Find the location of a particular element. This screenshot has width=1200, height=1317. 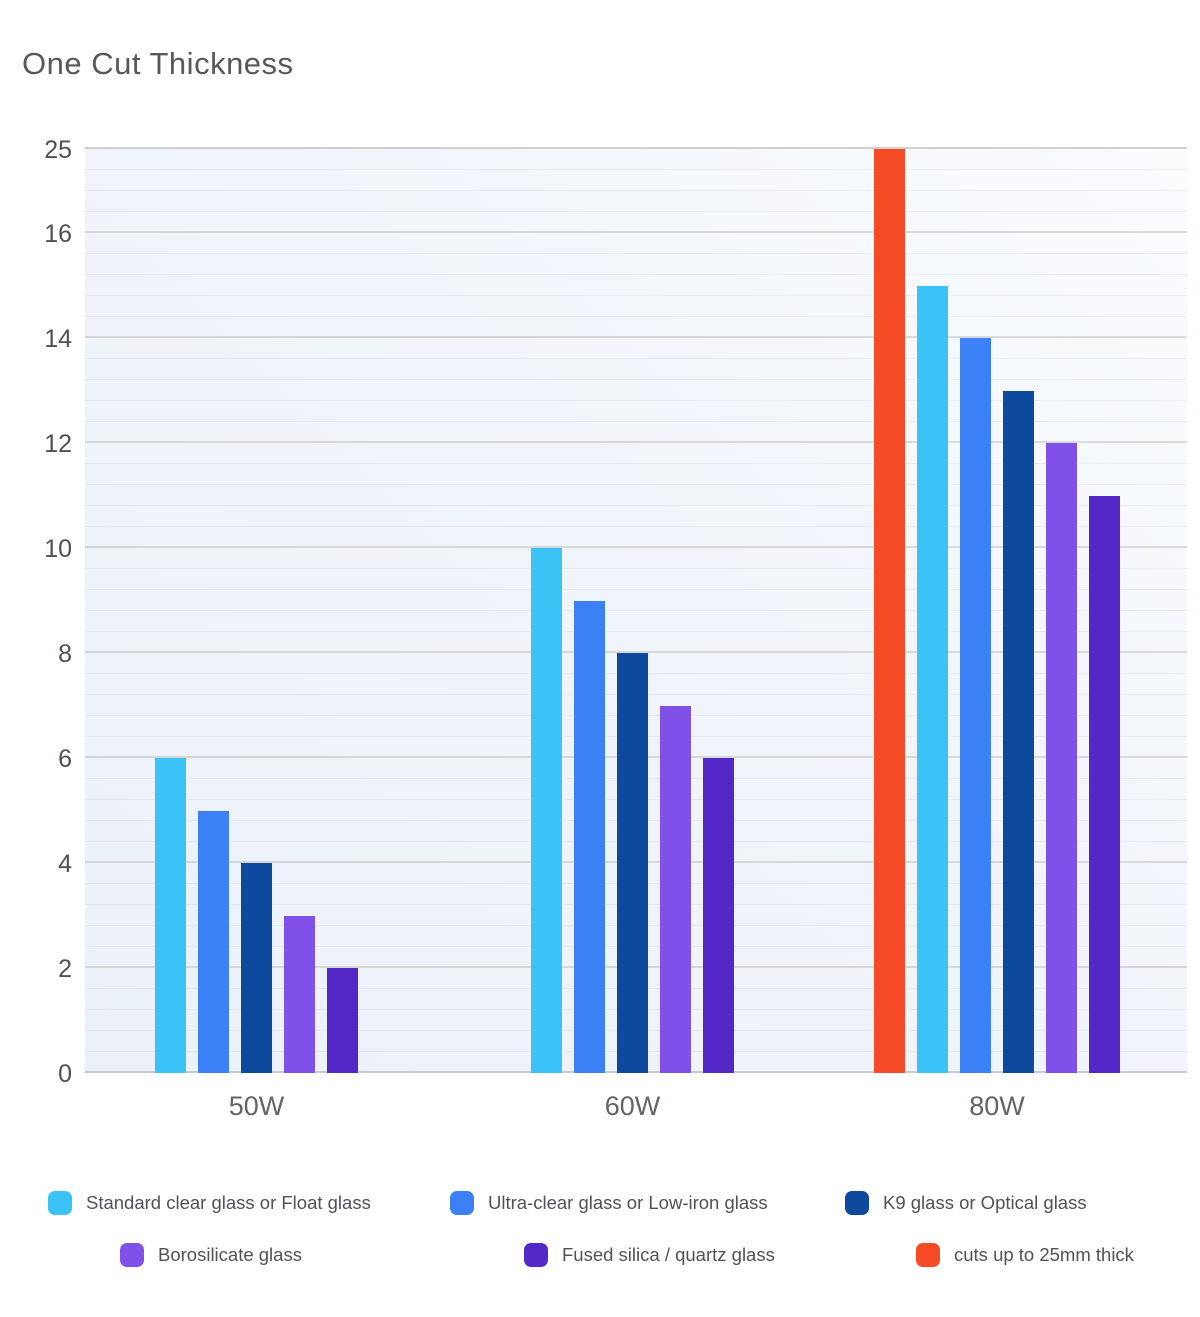

y-tick-label: 6 is located at coordinates (65, 759).